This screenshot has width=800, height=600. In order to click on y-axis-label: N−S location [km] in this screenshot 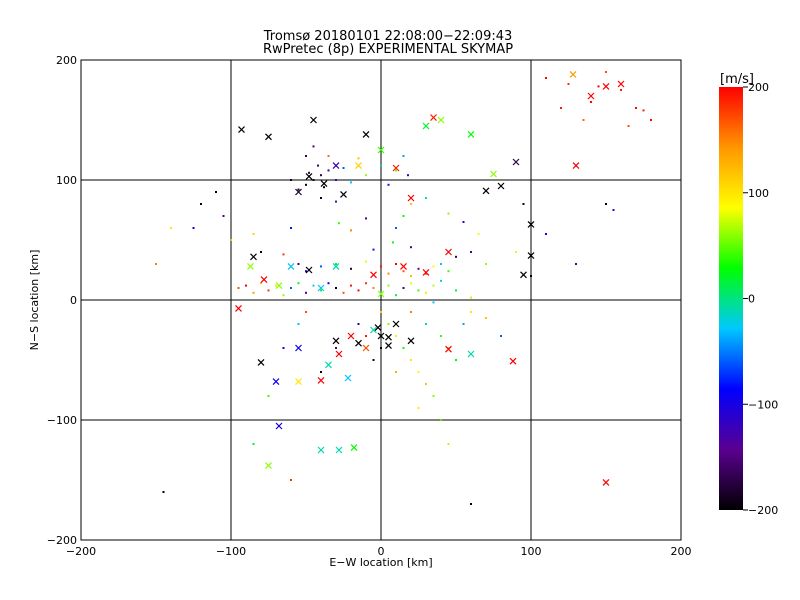, I will do `click(34, 300)`.